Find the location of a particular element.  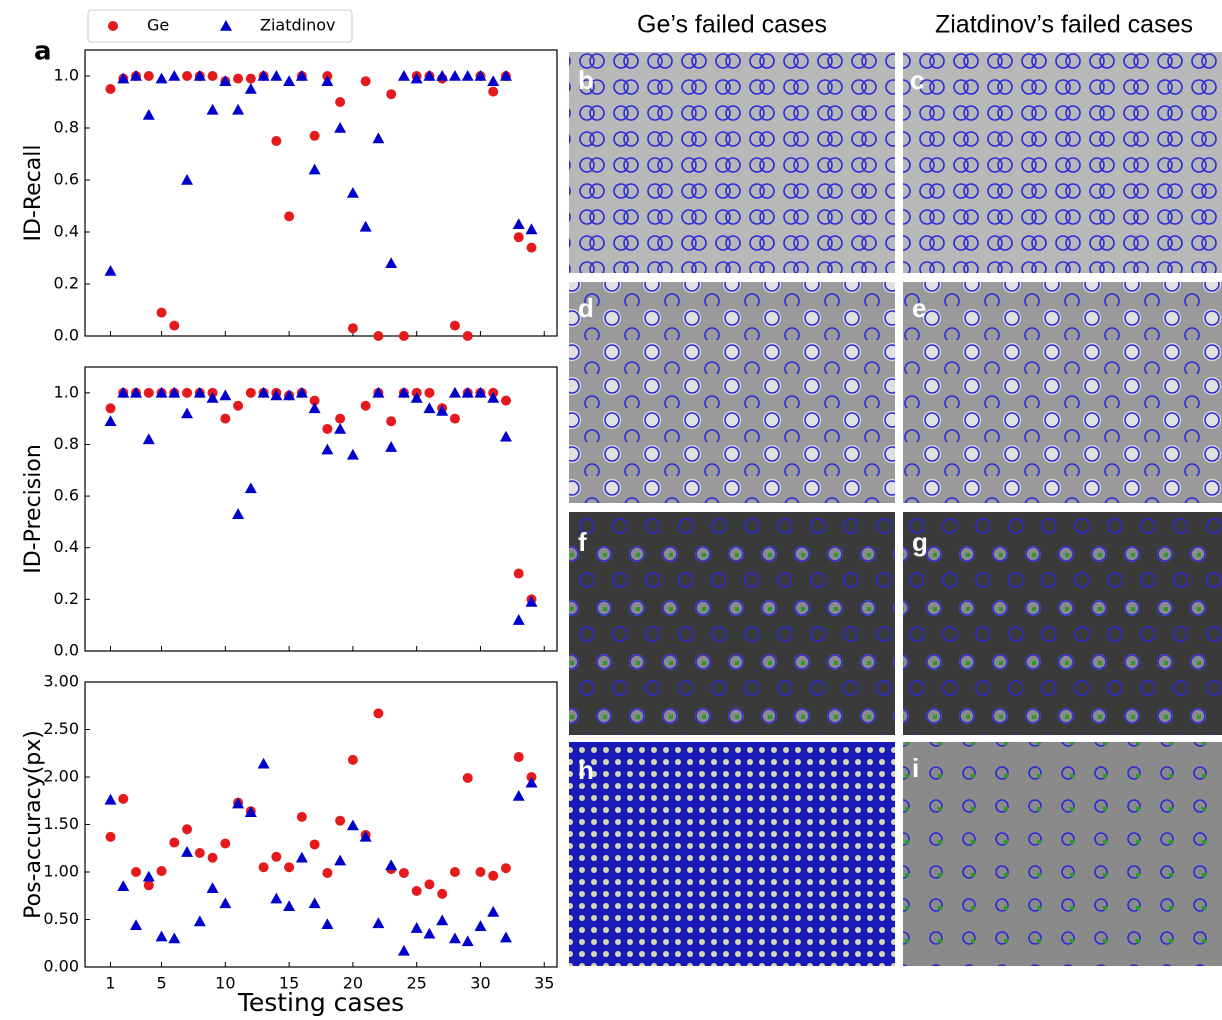

panel-label: e is located at coordinates (919, 308).